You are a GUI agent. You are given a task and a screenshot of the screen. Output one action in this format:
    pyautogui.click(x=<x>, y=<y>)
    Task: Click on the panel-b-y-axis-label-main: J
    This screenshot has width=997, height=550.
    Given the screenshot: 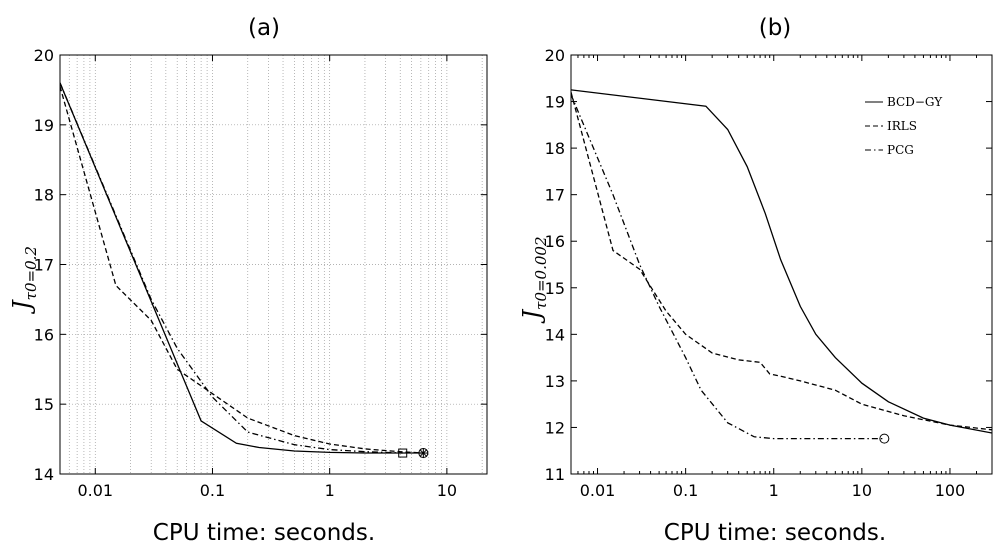 What is the action you would take?
    pyautogui.click(x=532, y=316)
    